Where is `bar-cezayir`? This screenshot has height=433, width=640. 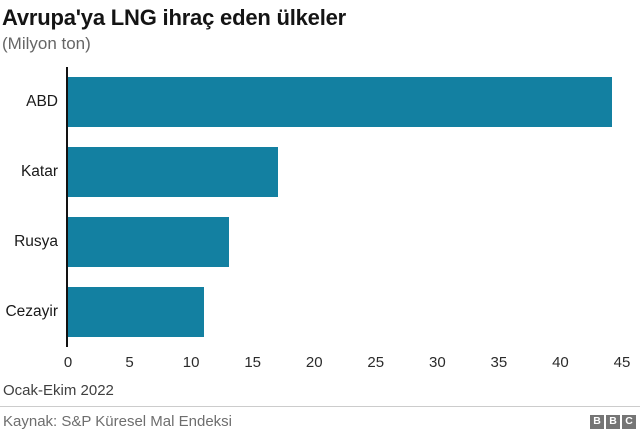 bar-cezayir is located at coordinates (136, 312).